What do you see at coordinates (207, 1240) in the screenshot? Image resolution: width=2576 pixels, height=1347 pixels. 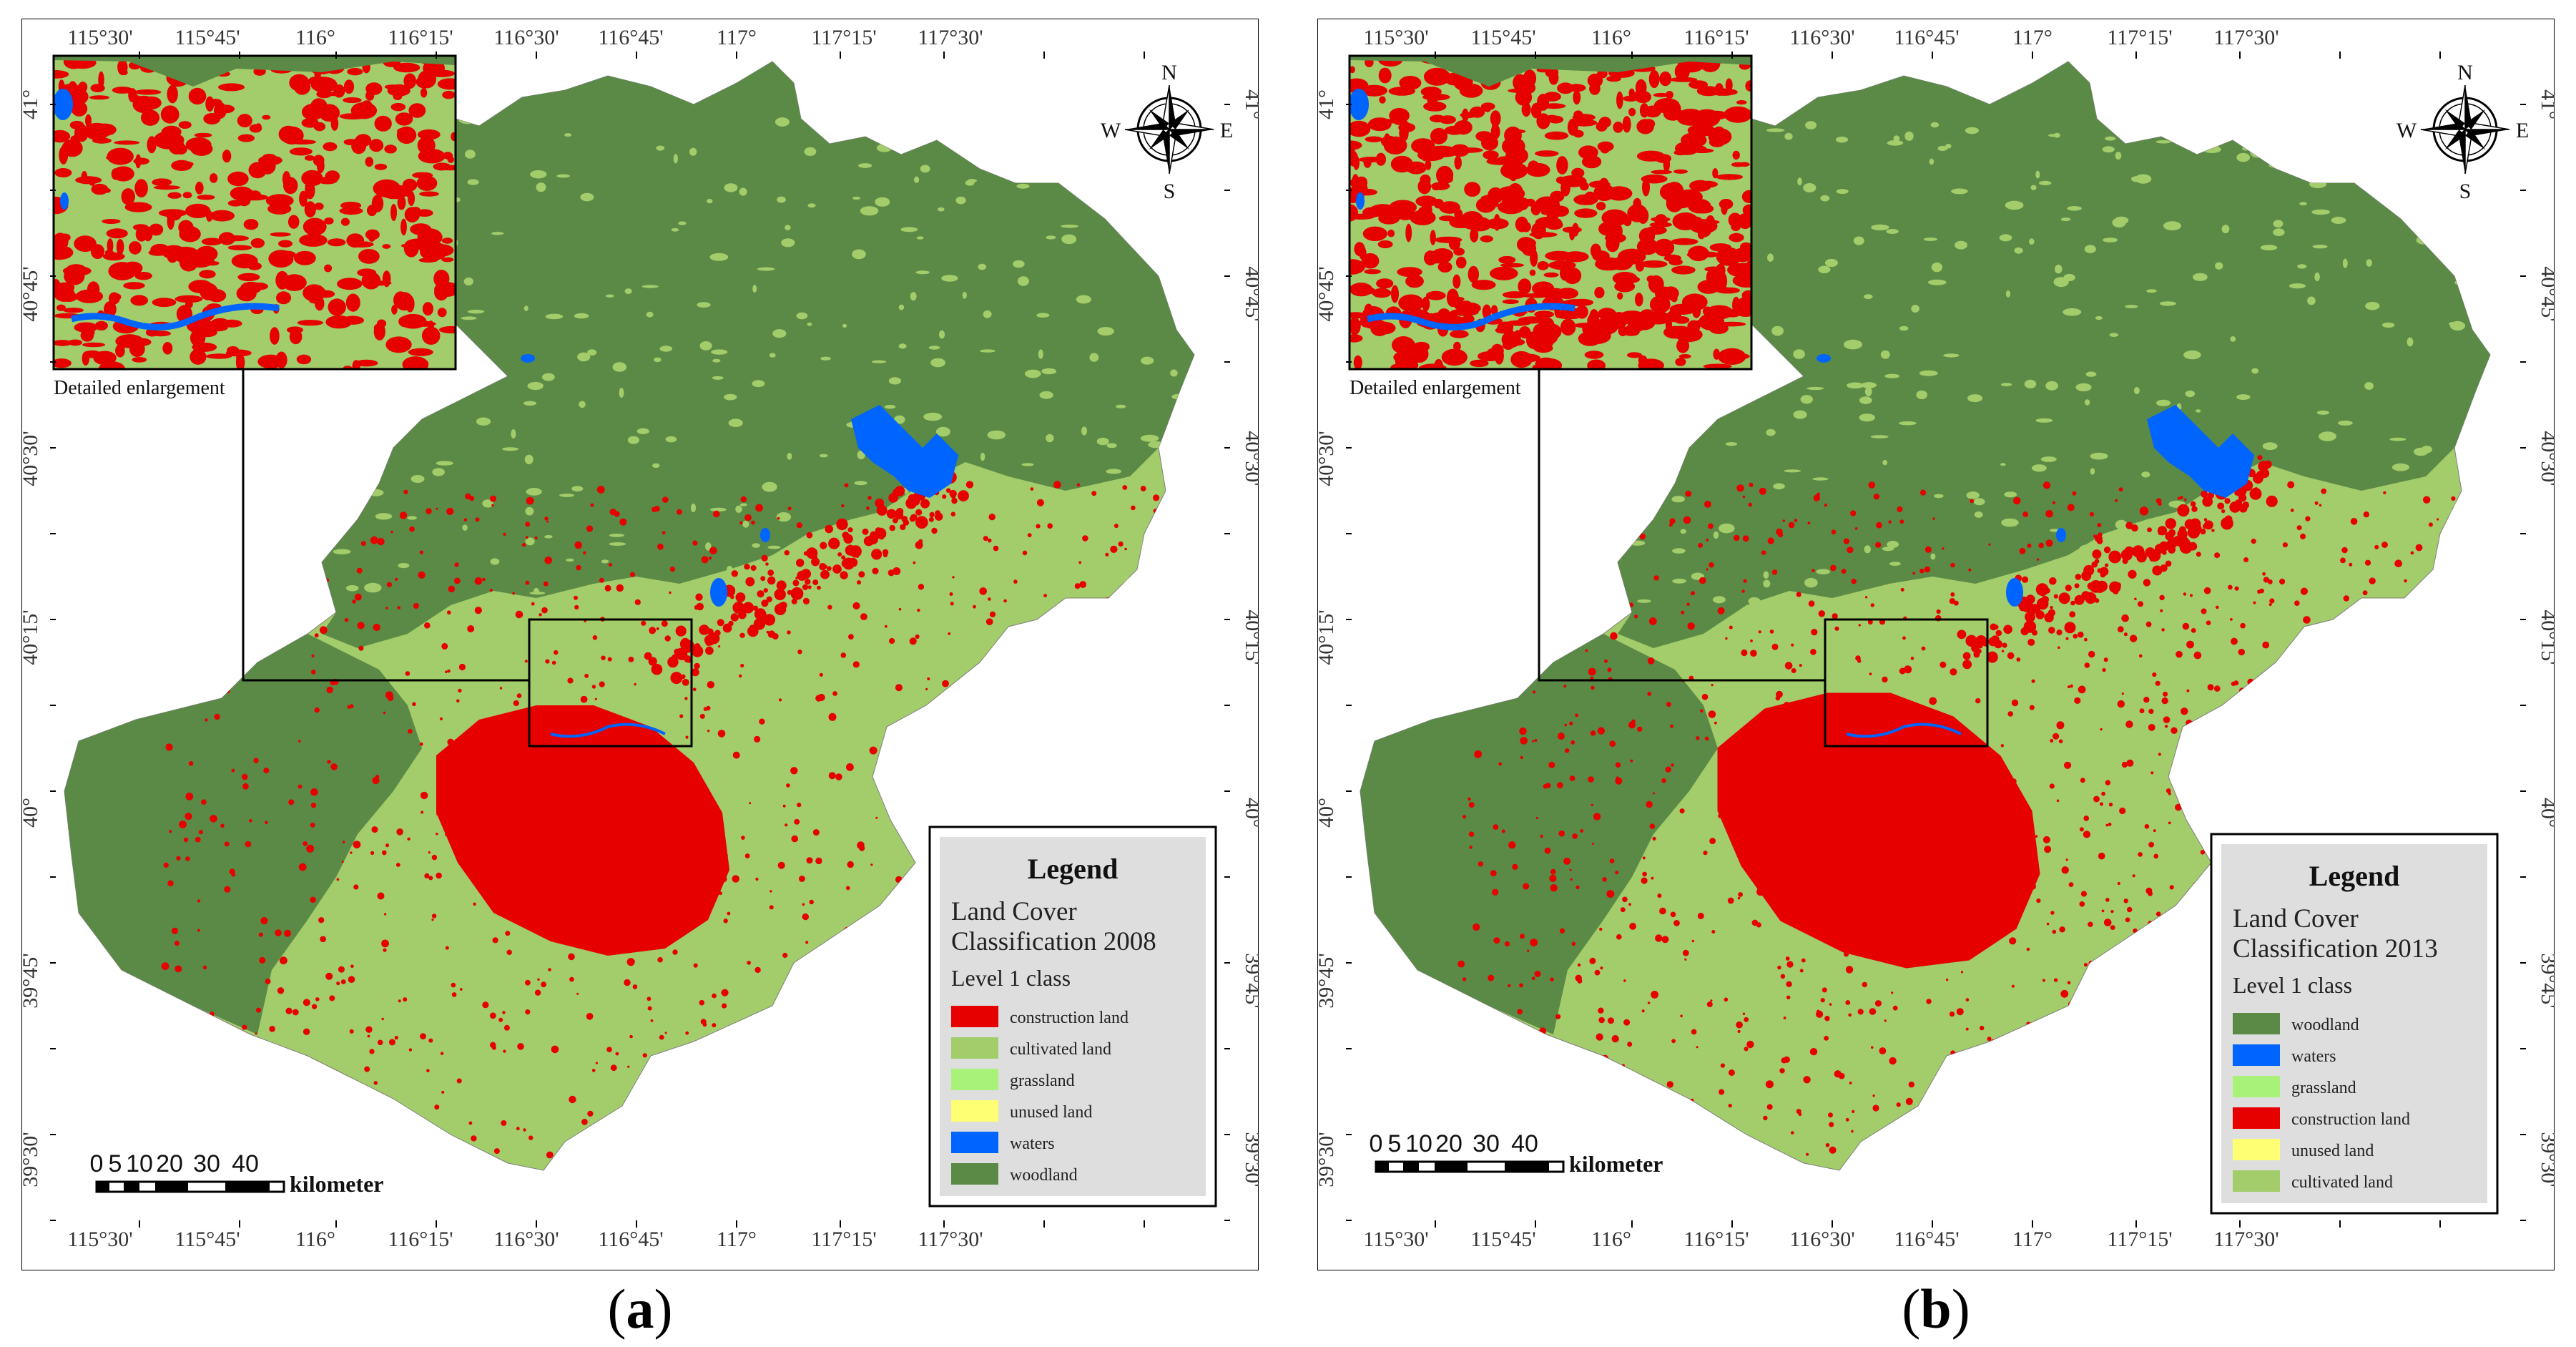 I see `bottom-tick-label: 115°45'` at bounding box center [207, 1240].